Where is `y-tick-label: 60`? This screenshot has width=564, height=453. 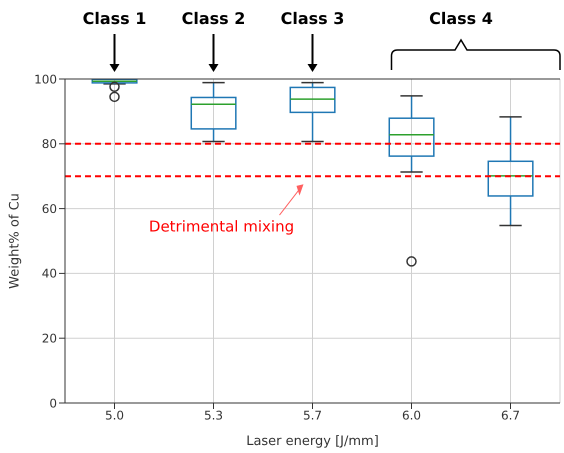
y-tick-label: 60 is located at coordinates (49, 209).